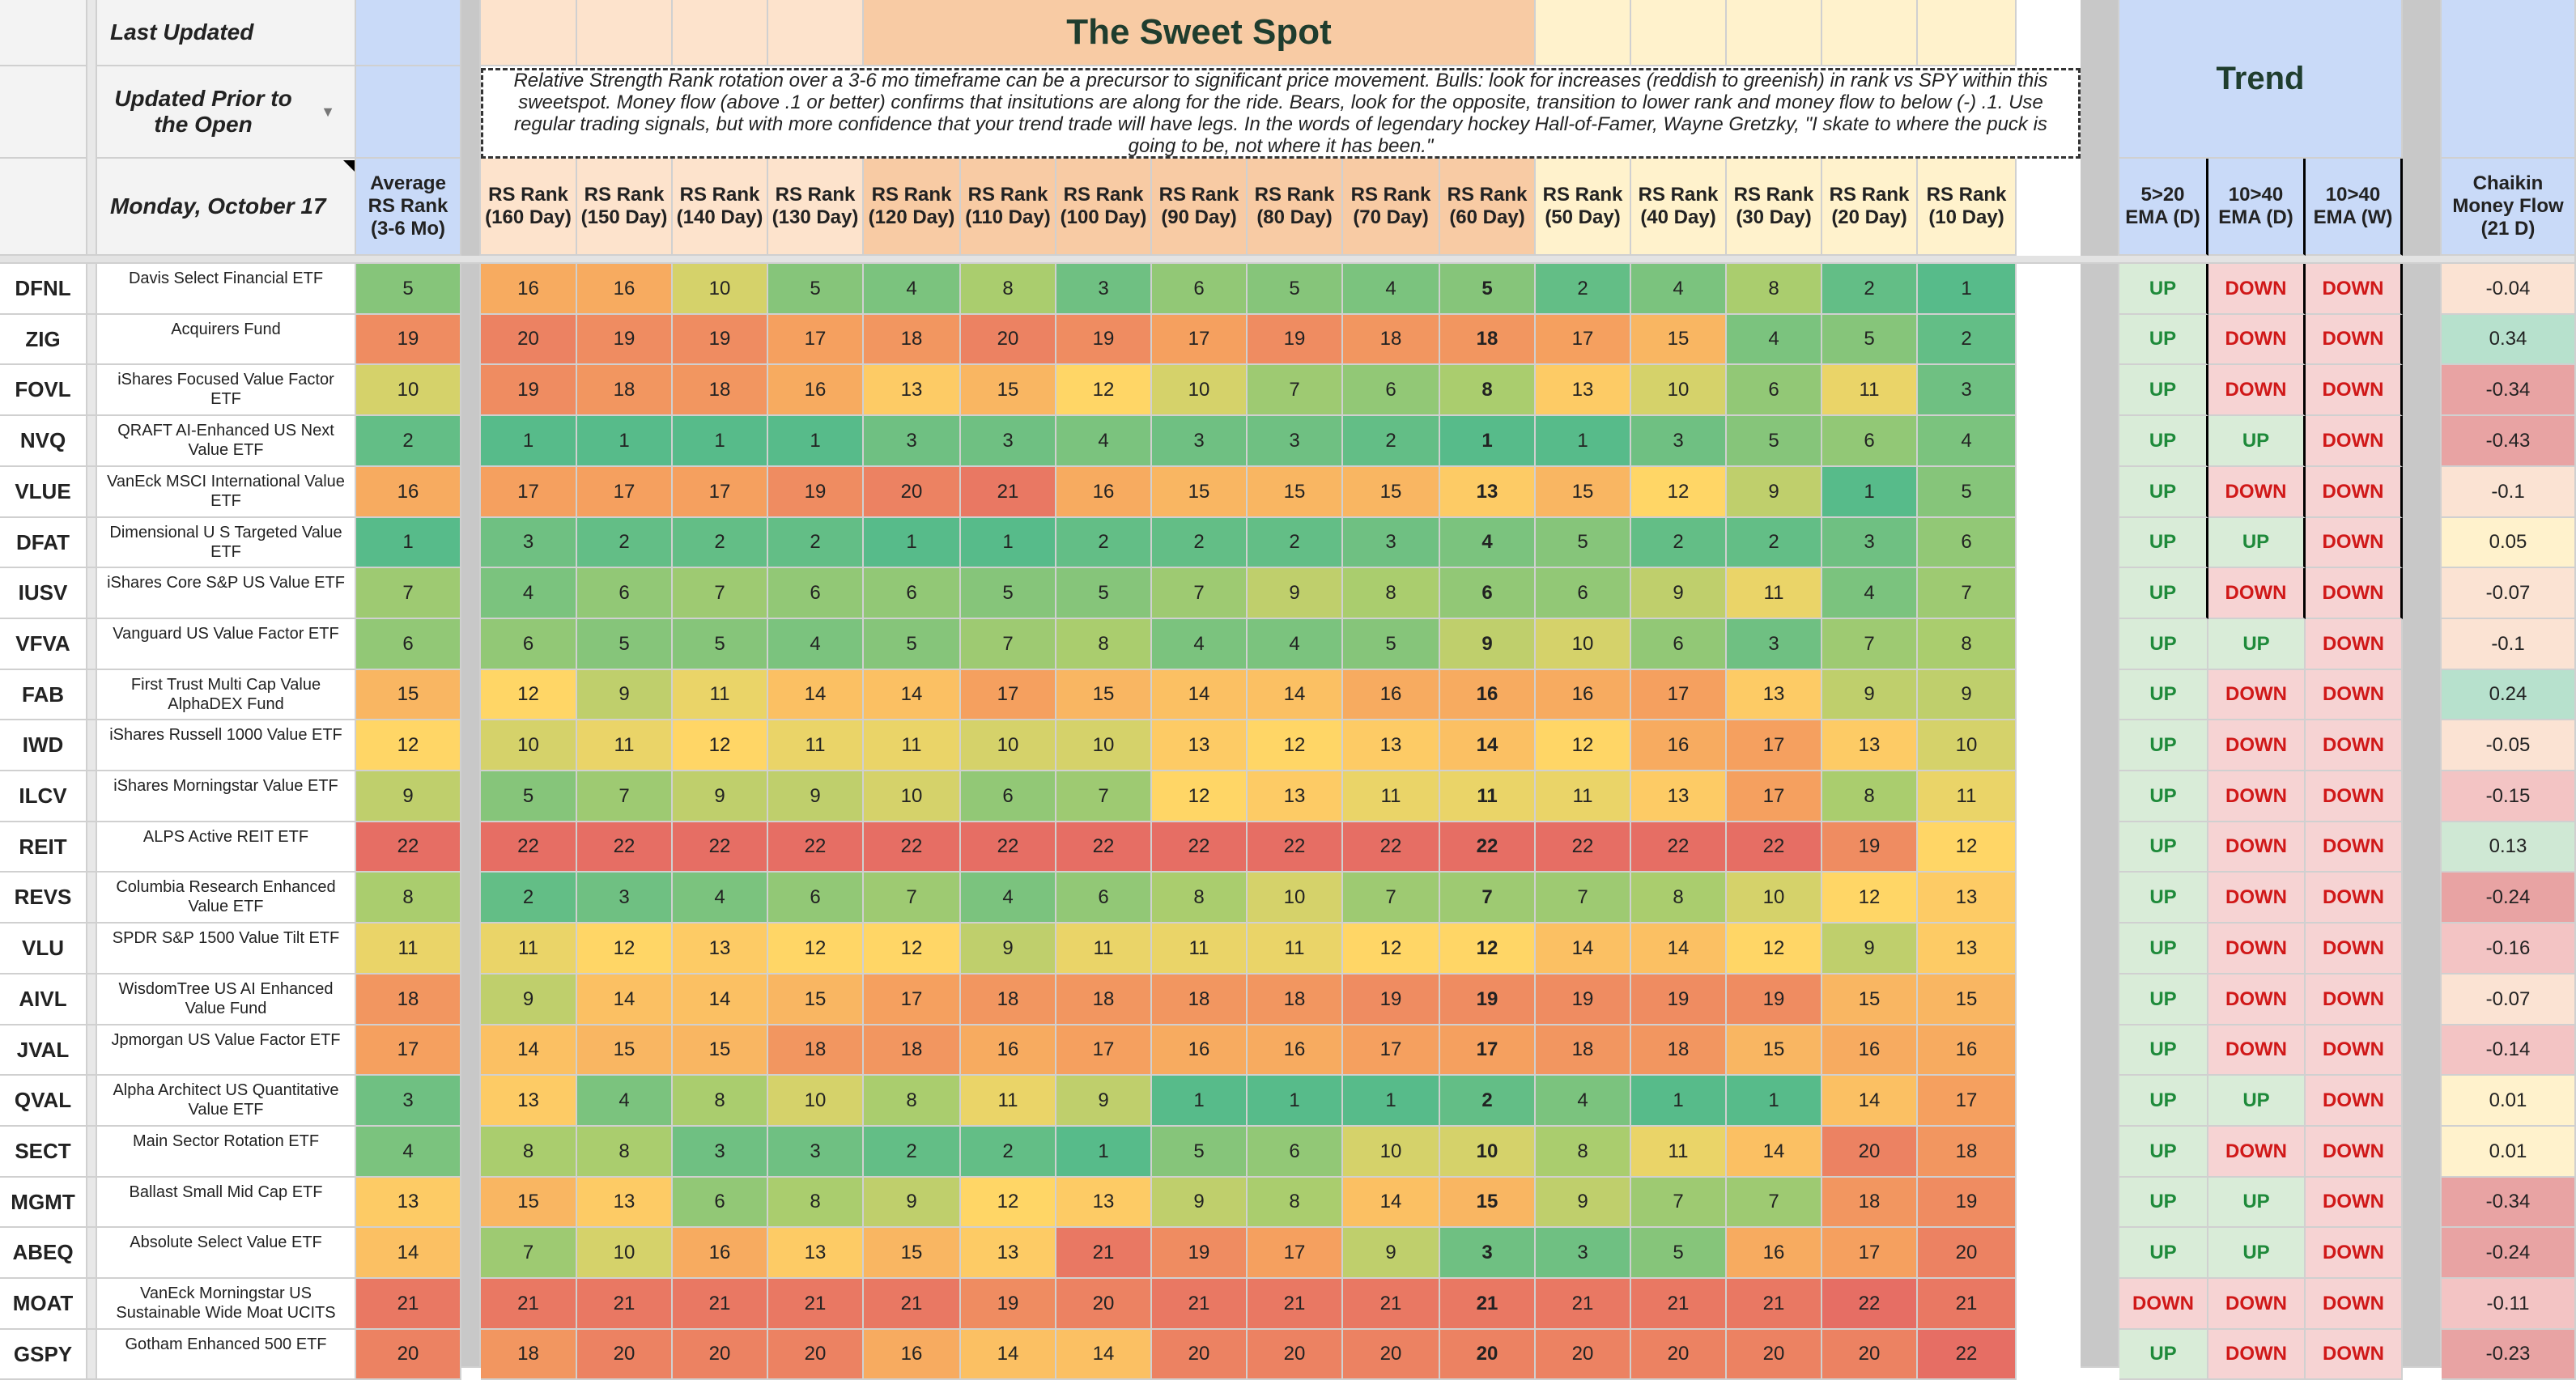  I want to click on rs-rank-cell: 12, so click(721, 745).